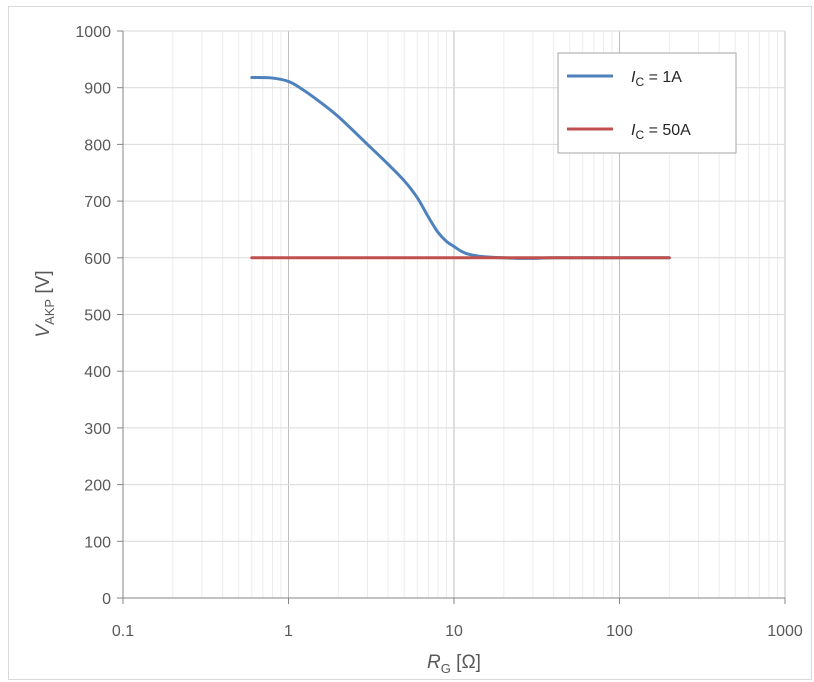 This screenshot has width=814, height=682. I want to click on legend-label-ic-50a: IC = 50A, so click(661, 132).